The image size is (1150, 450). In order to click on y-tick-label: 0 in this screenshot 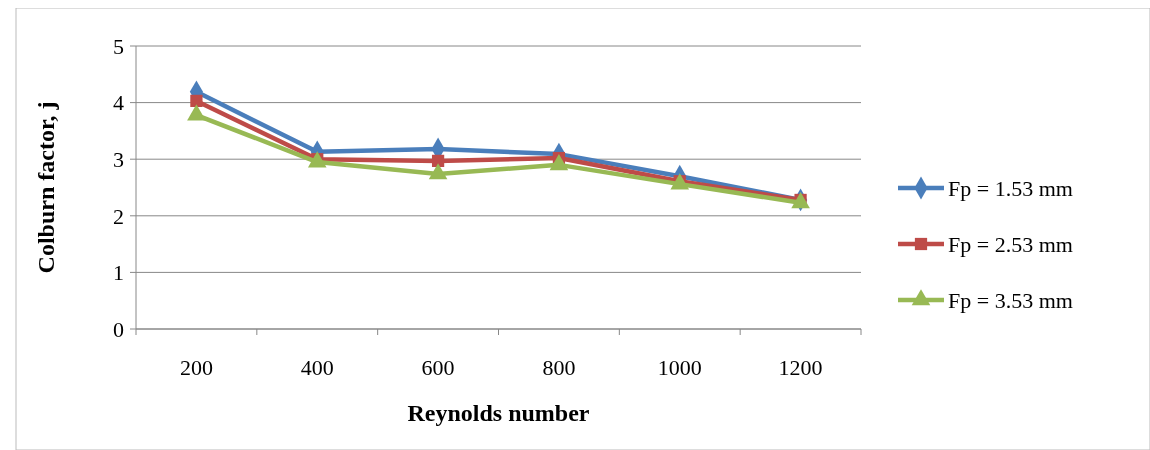, I will do `click(118, 329)`.